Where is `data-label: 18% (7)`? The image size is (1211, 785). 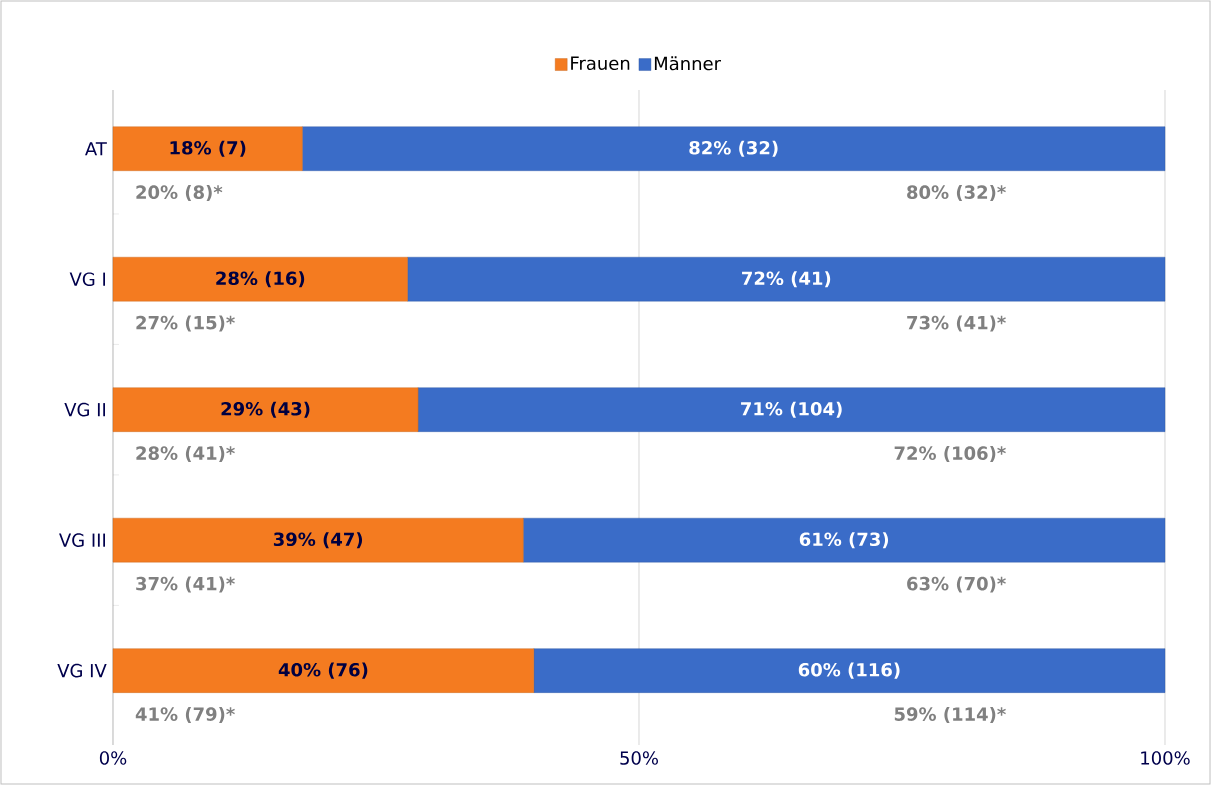
data-label: 18% (7) is located at coordinates (208, 148).